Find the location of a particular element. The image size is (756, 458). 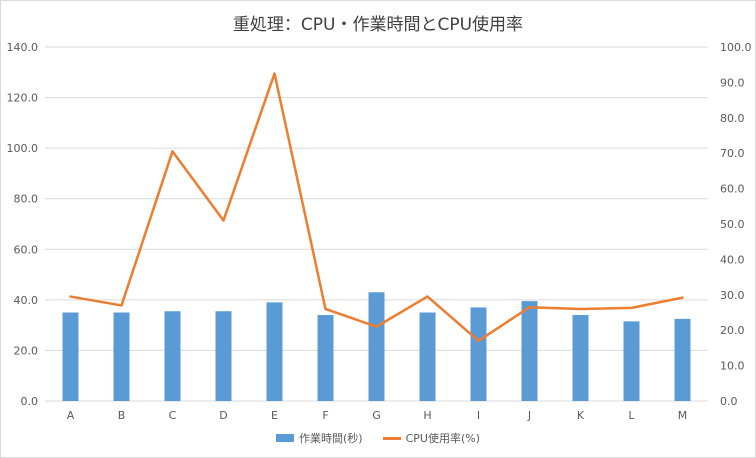

x-tick-label: L is located at coordinates (631, 415).